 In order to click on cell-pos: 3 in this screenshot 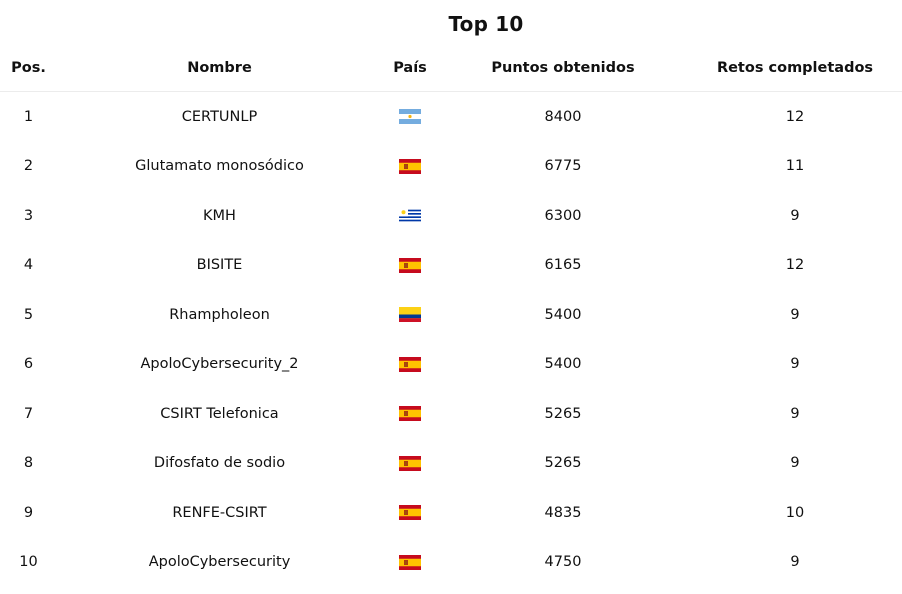, I will do `click(28, 215)`.